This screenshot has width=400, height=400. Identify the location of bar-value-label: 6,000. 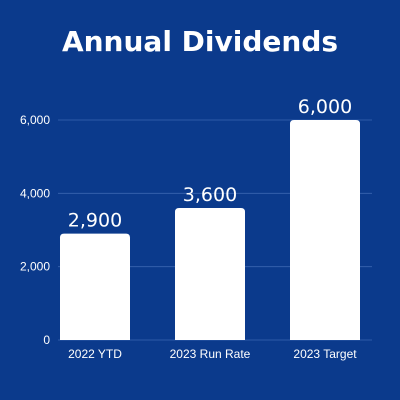
(325, 107).